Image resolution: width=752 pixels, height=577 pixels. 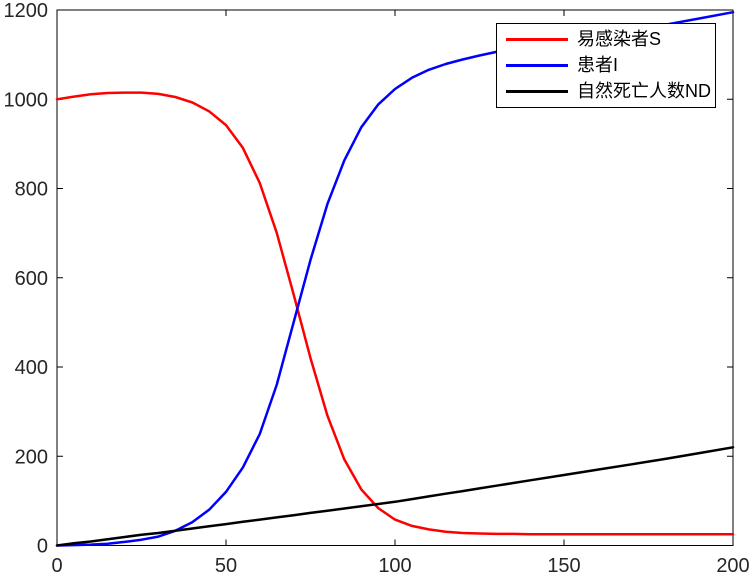 I want to click on legend-line-swatch-blue, so click(x=537, y=65).